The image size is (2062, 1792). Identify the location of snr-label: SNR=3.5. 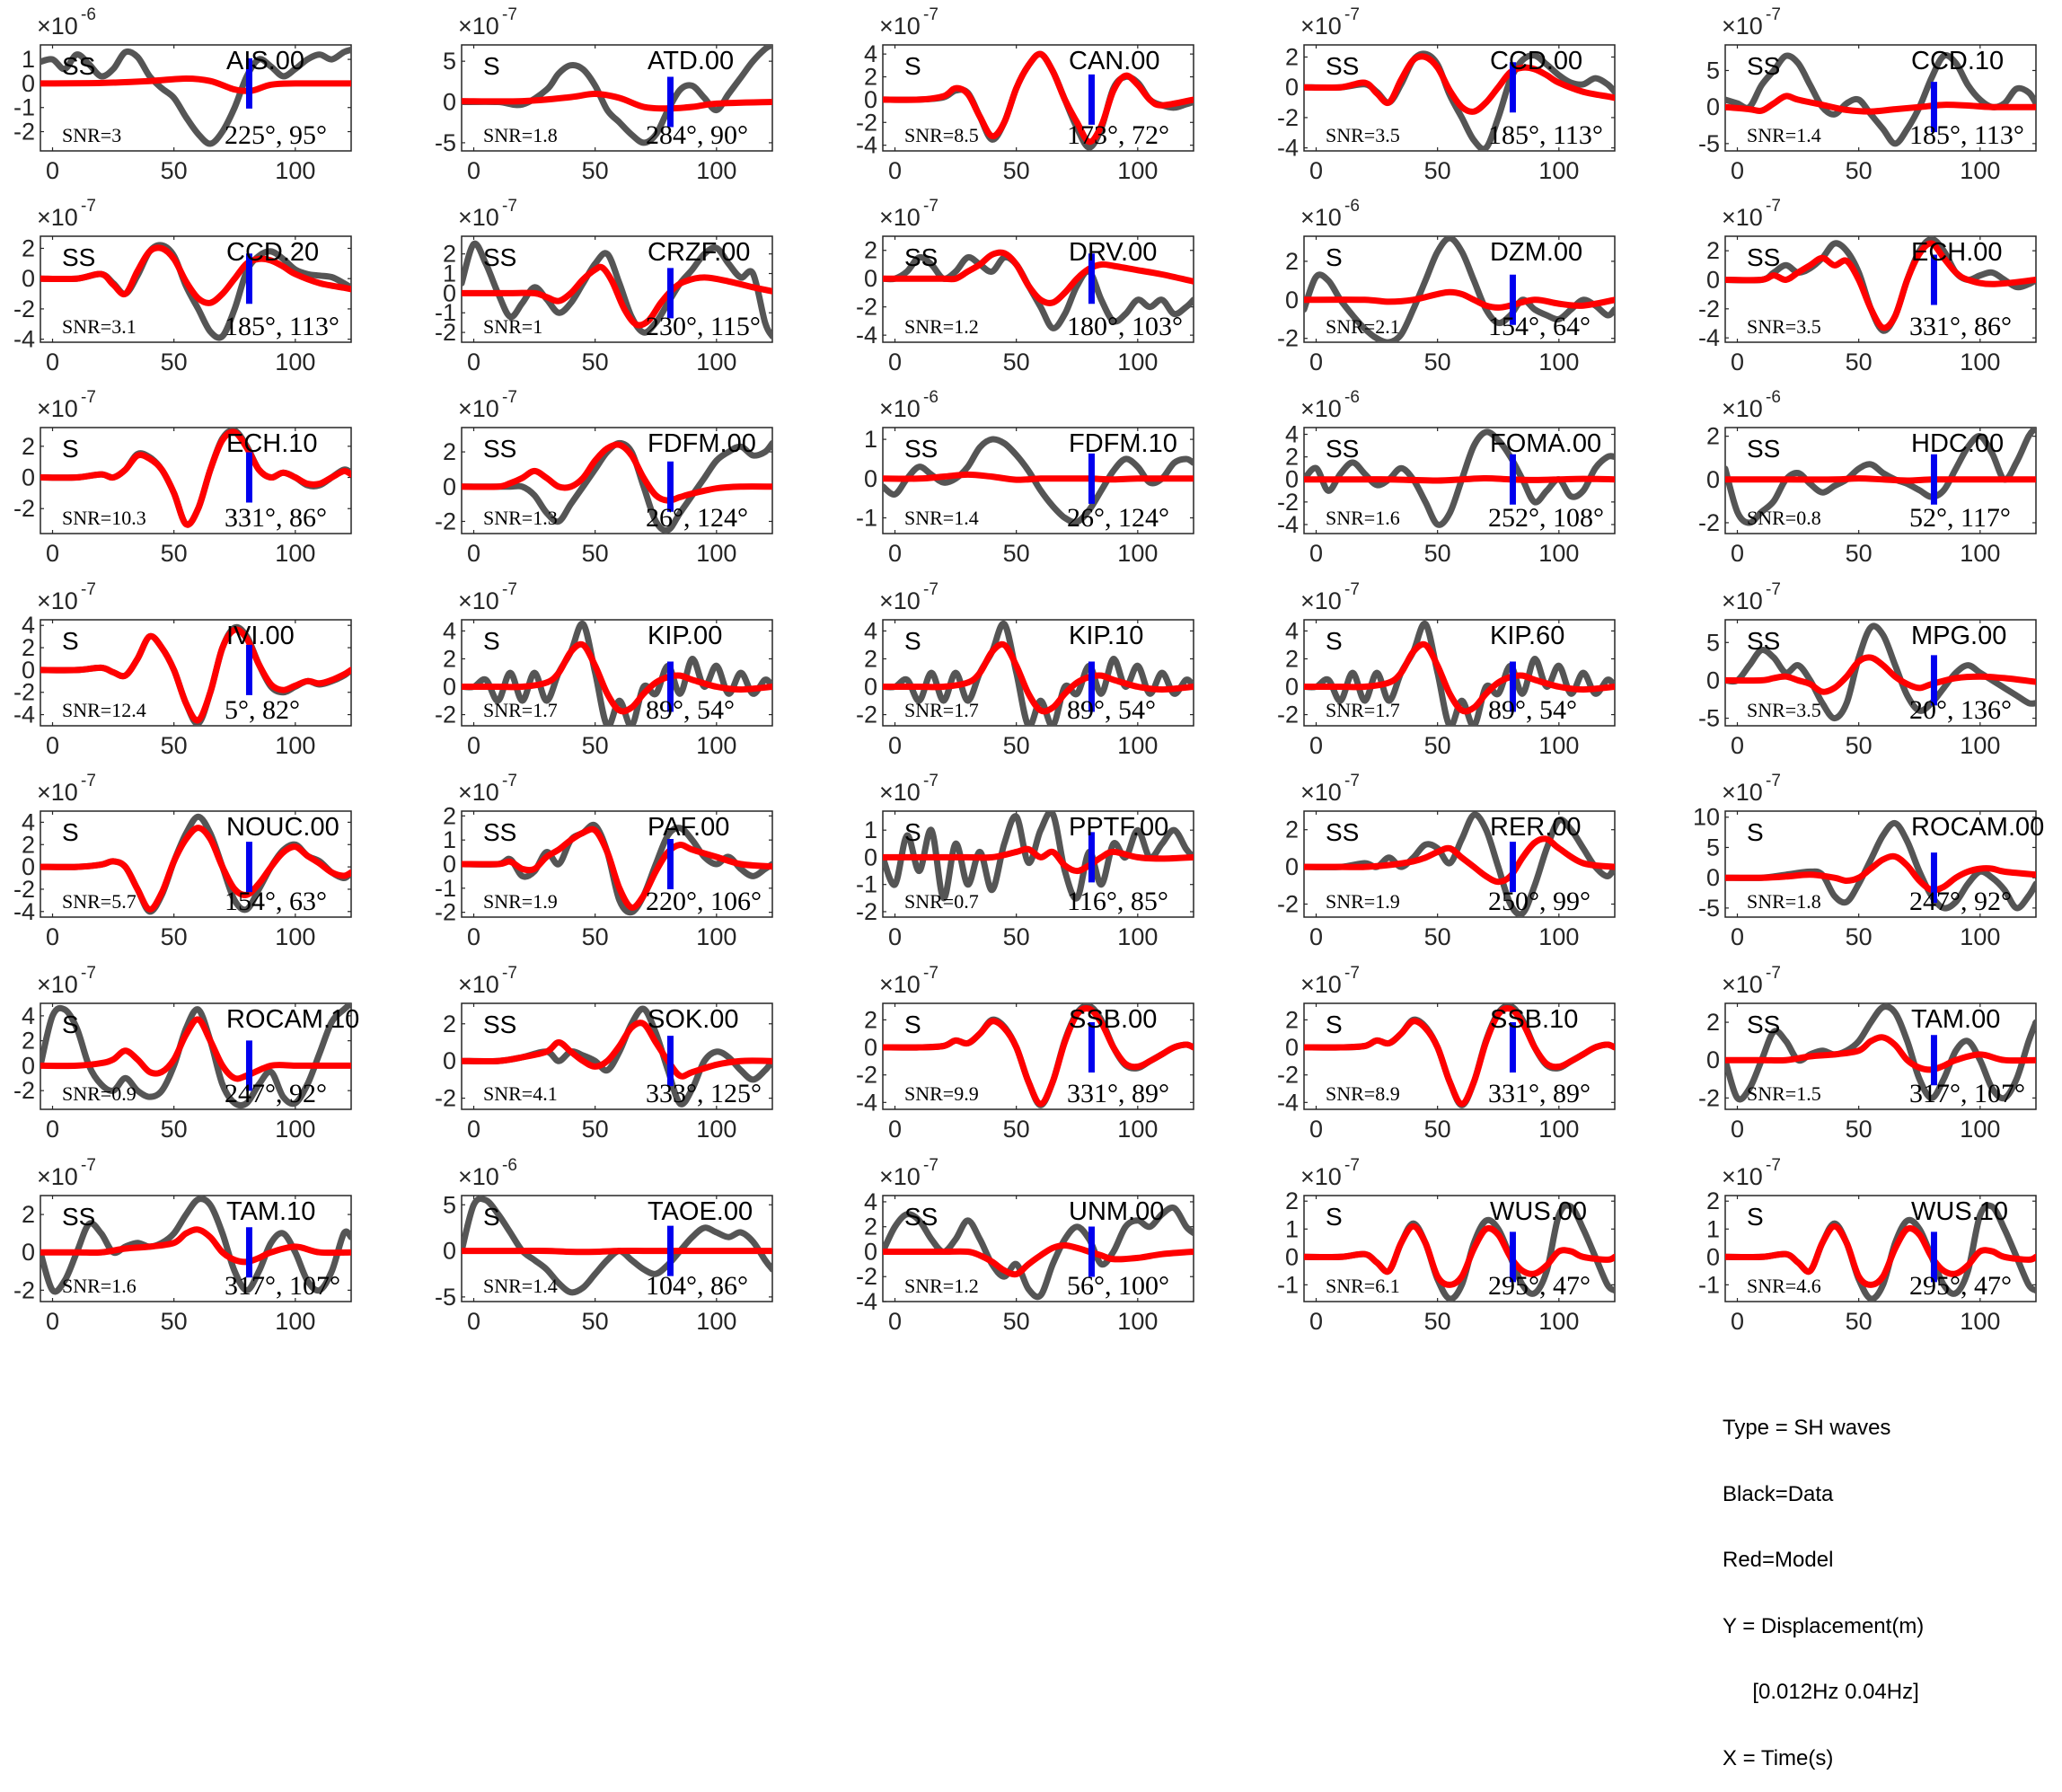
(1784, 326).